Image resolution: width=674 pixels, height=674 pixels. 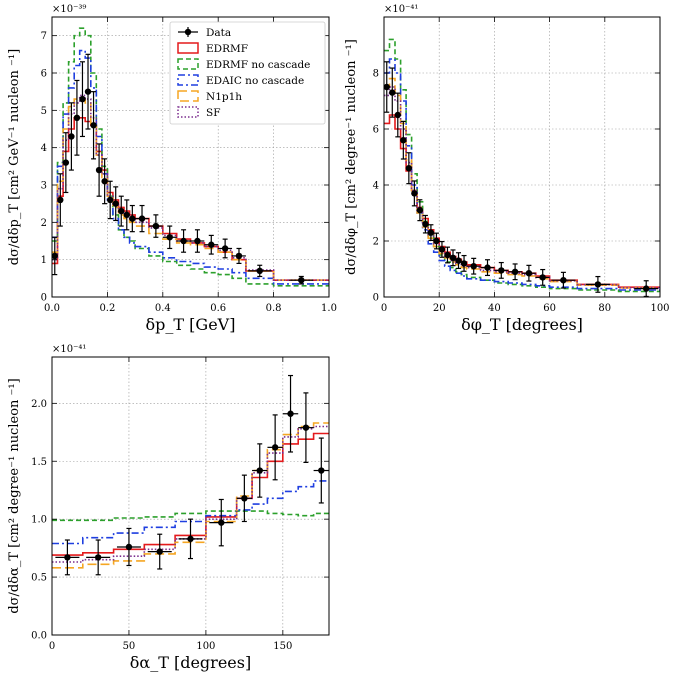 What do you see at coordinates (218, 33) in the screenshot?
I see `legend-label: Data` at bounding box center [218, 33].